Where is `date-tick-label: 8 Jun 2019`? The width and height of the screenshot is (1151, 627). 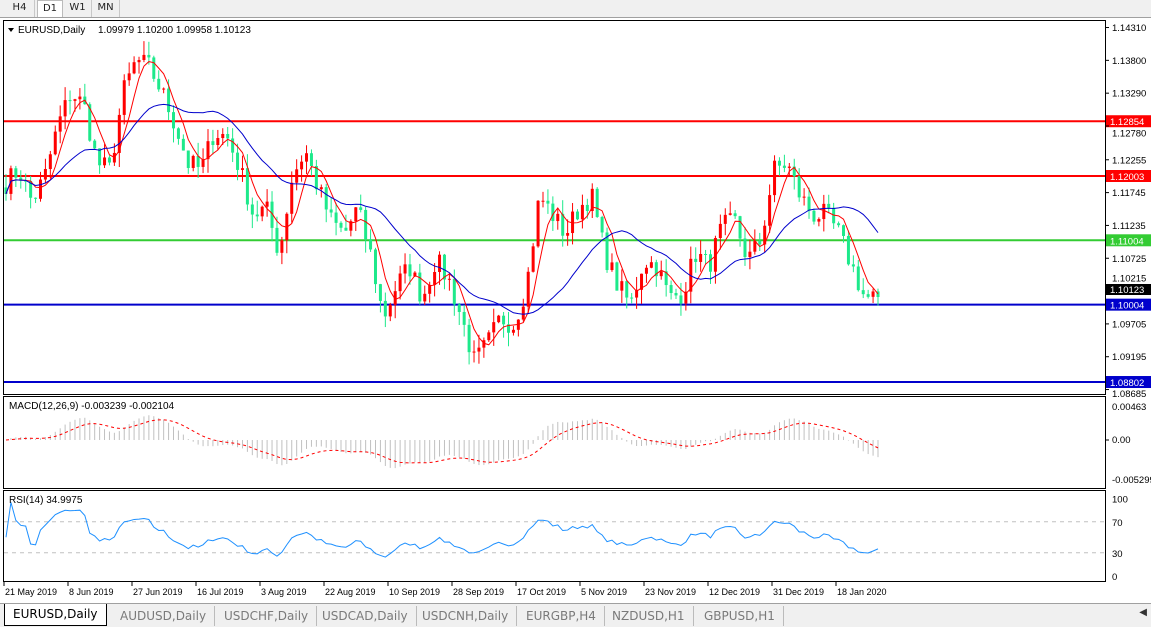
date-tick-label: 8 Jun 2019 is located at coordinates (91, 592).